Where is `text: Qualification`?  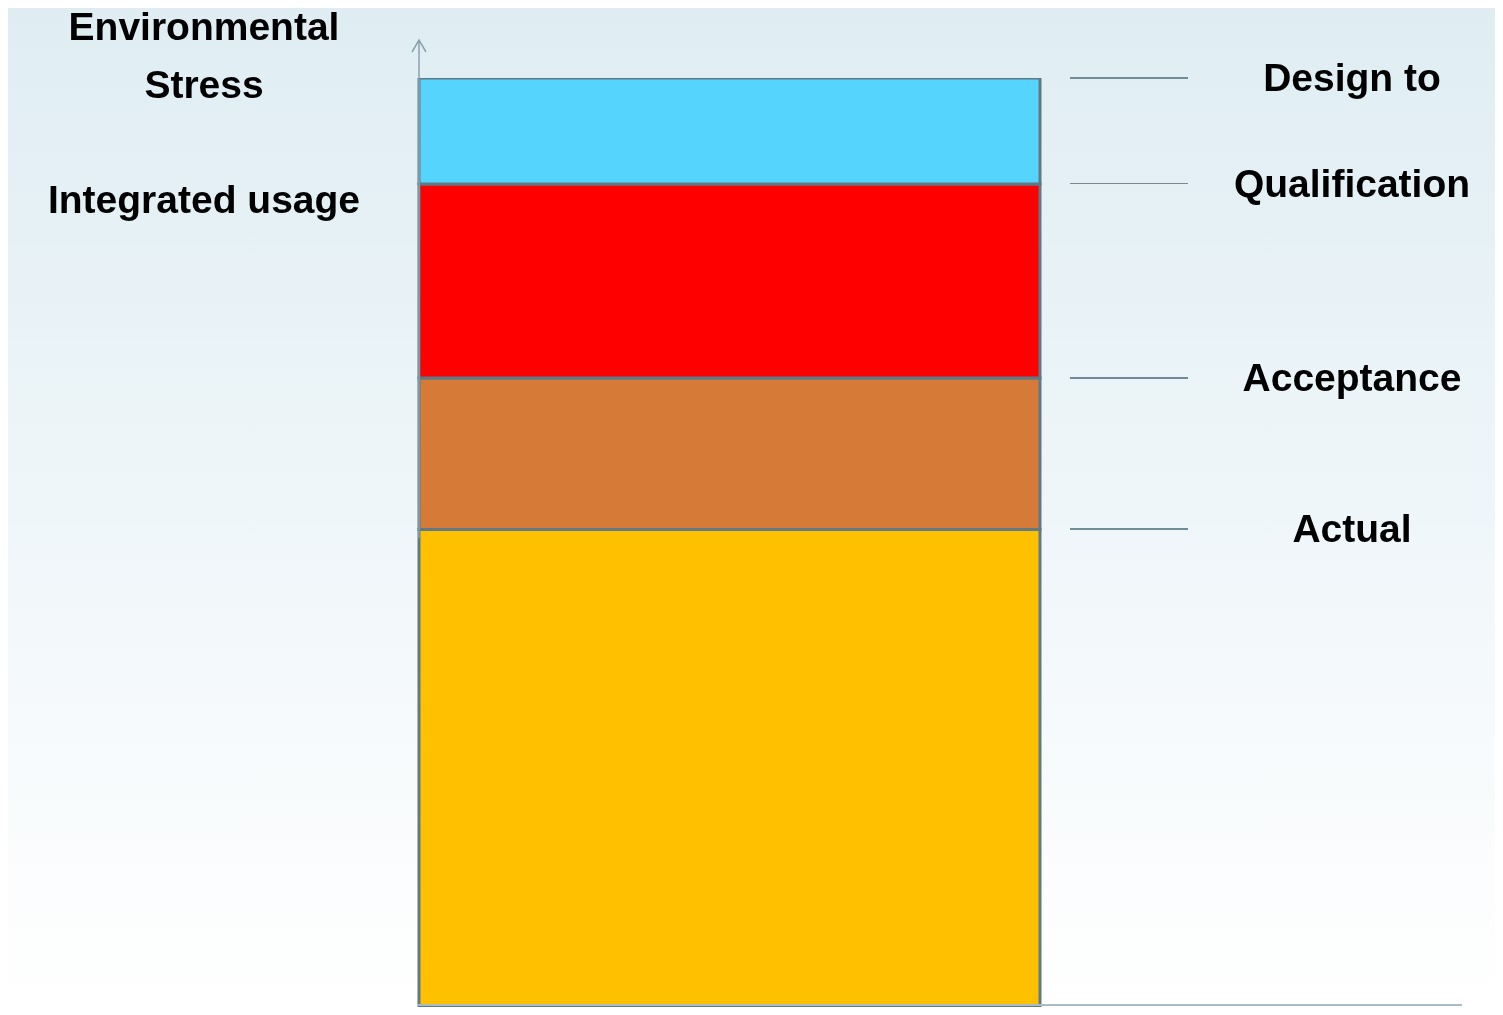
text: Qualification is located at coordinates (1352, 183).